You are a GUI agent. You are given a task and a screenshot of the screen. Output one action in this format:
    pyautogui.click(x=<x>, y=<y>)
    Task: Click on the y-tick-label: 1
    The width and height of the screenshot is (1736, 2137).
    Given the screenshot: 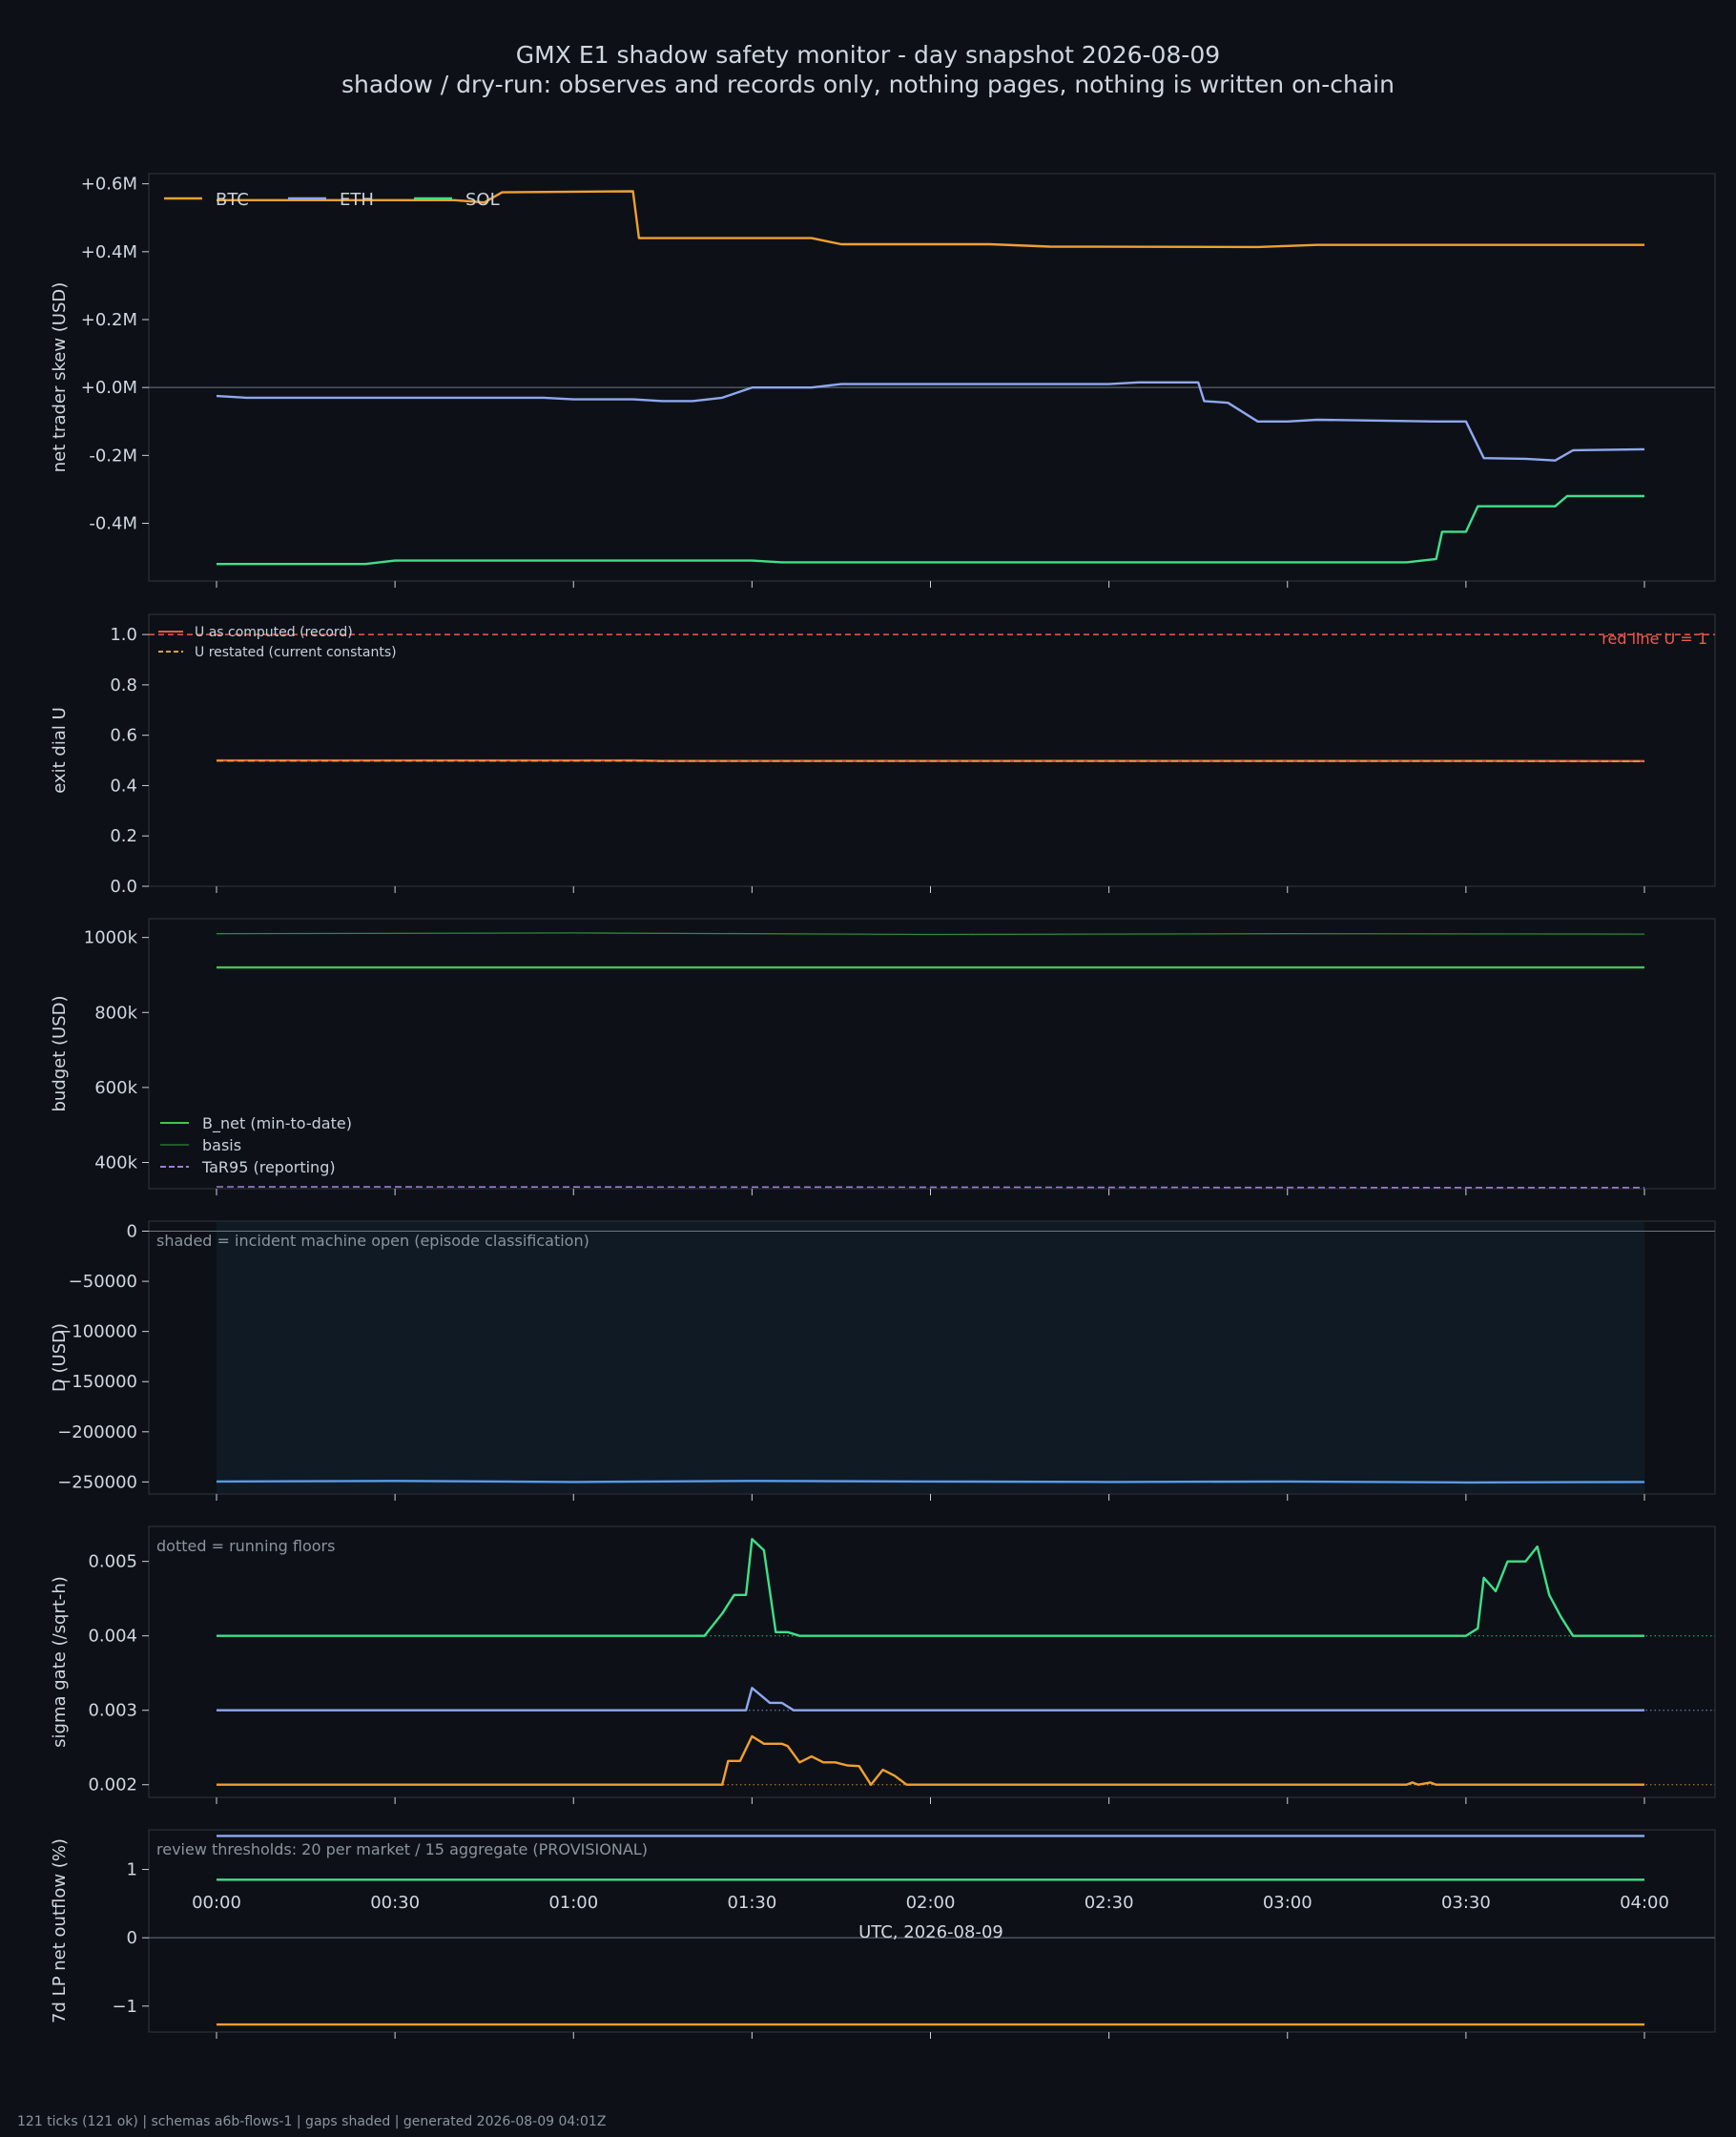 What is the action you would take?
    pyautogui.click(x=132, y=1870)
    